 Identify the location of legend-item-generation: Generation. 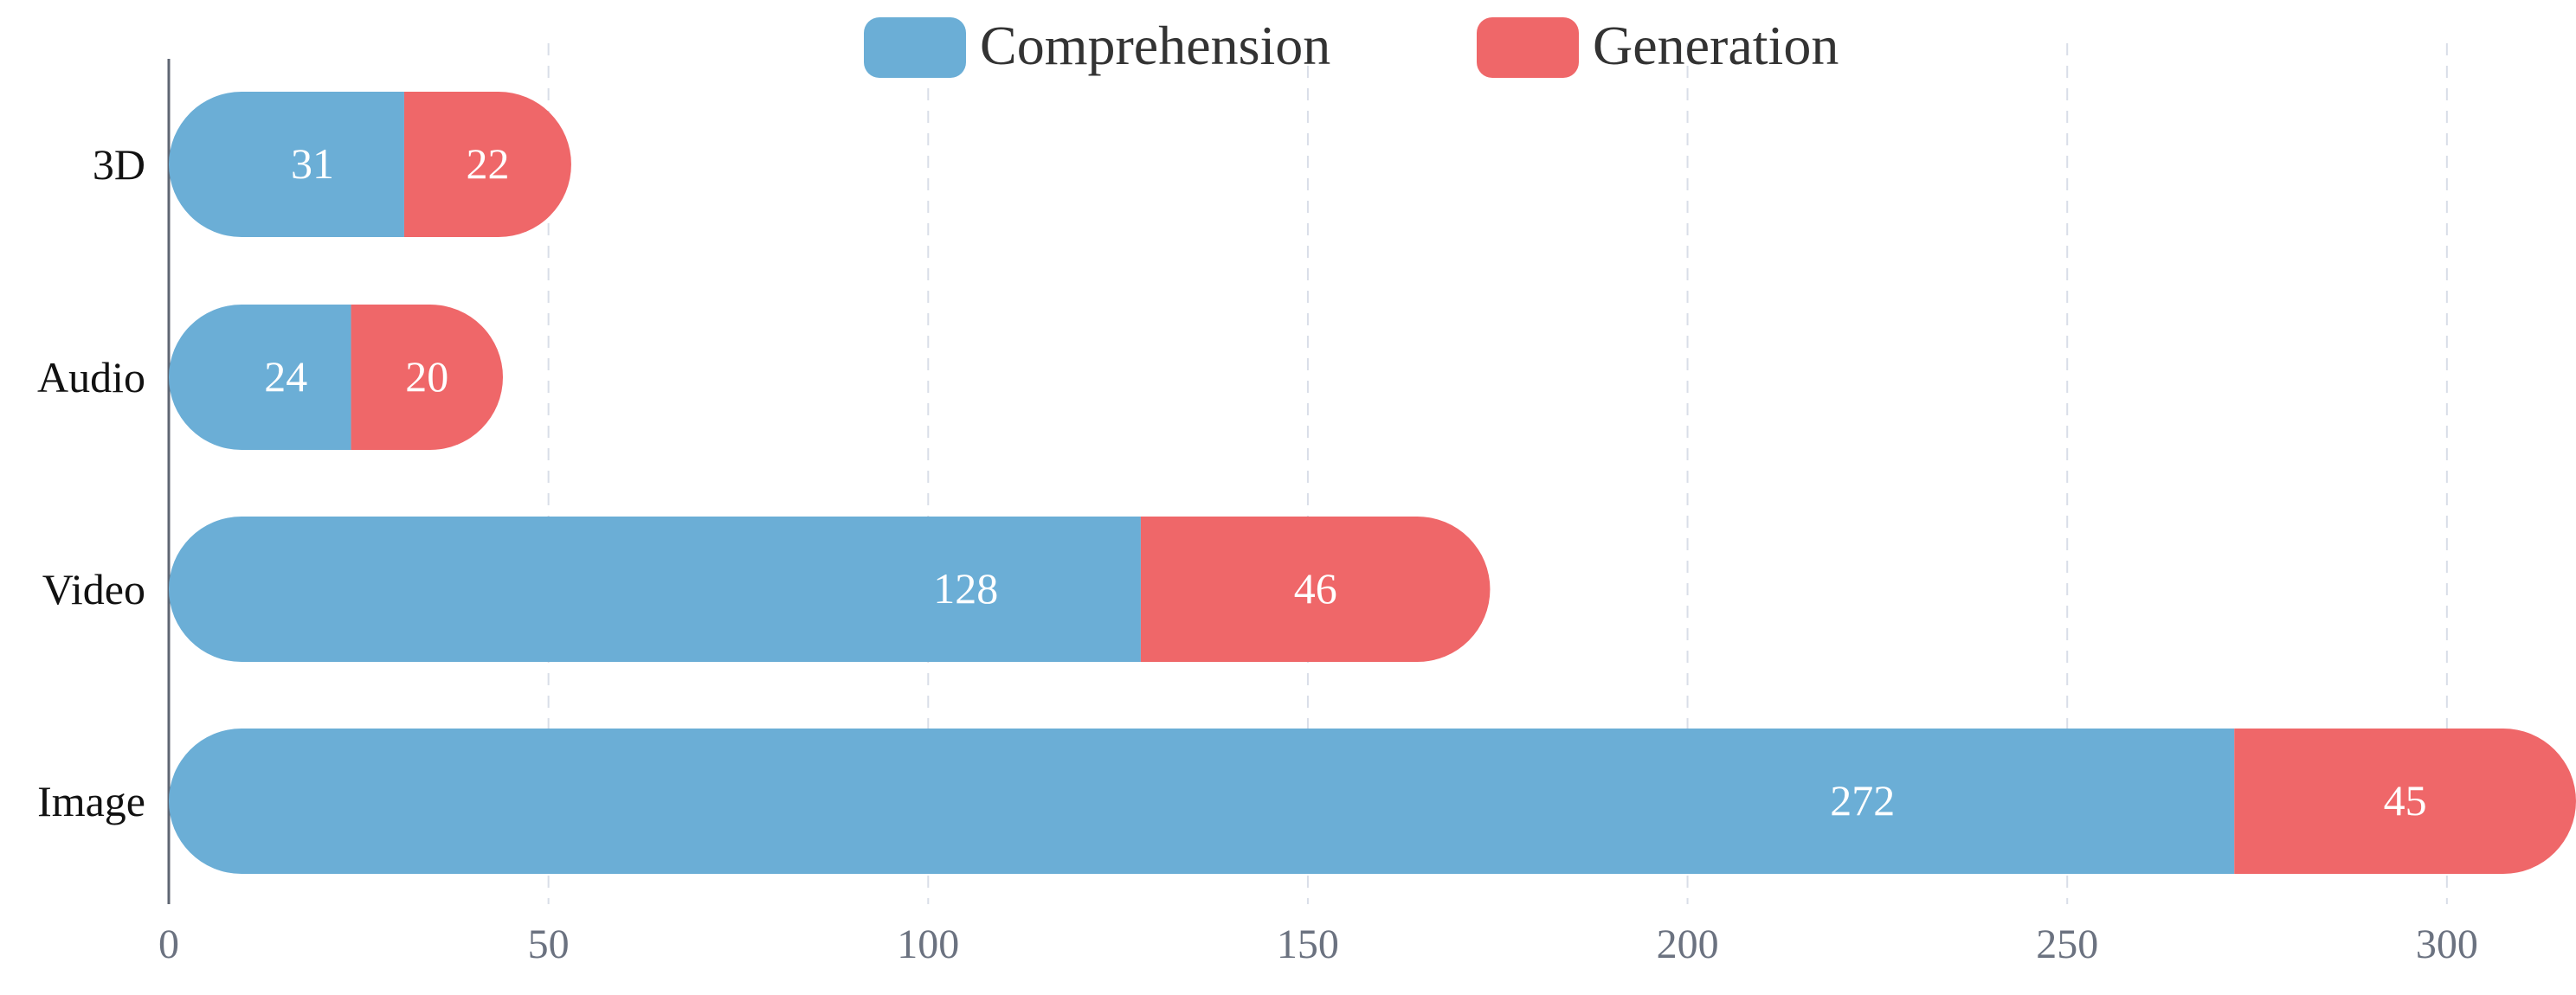
(1658, 46).